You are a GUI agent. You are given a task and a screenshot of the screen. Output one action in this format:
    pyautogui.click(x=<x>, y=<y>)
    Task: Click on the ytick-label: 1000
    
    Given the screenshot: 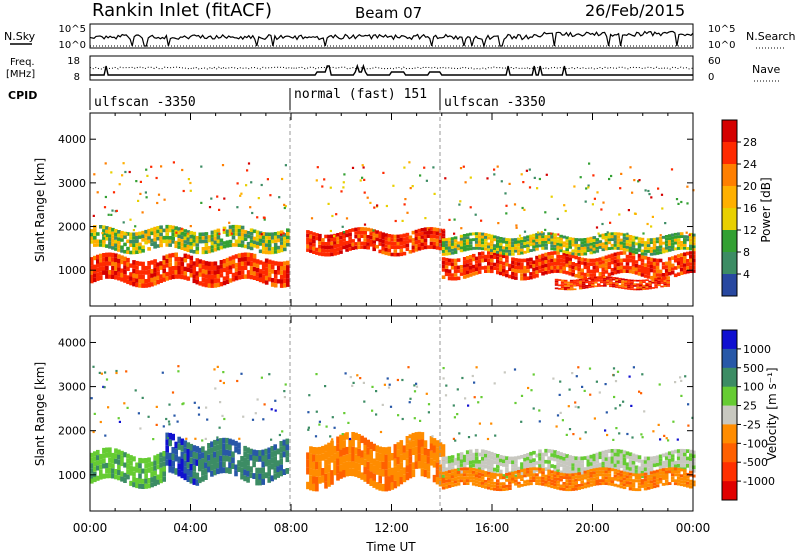 What is the action you would take?
    pyautogui.click(x=72, y=270)
    